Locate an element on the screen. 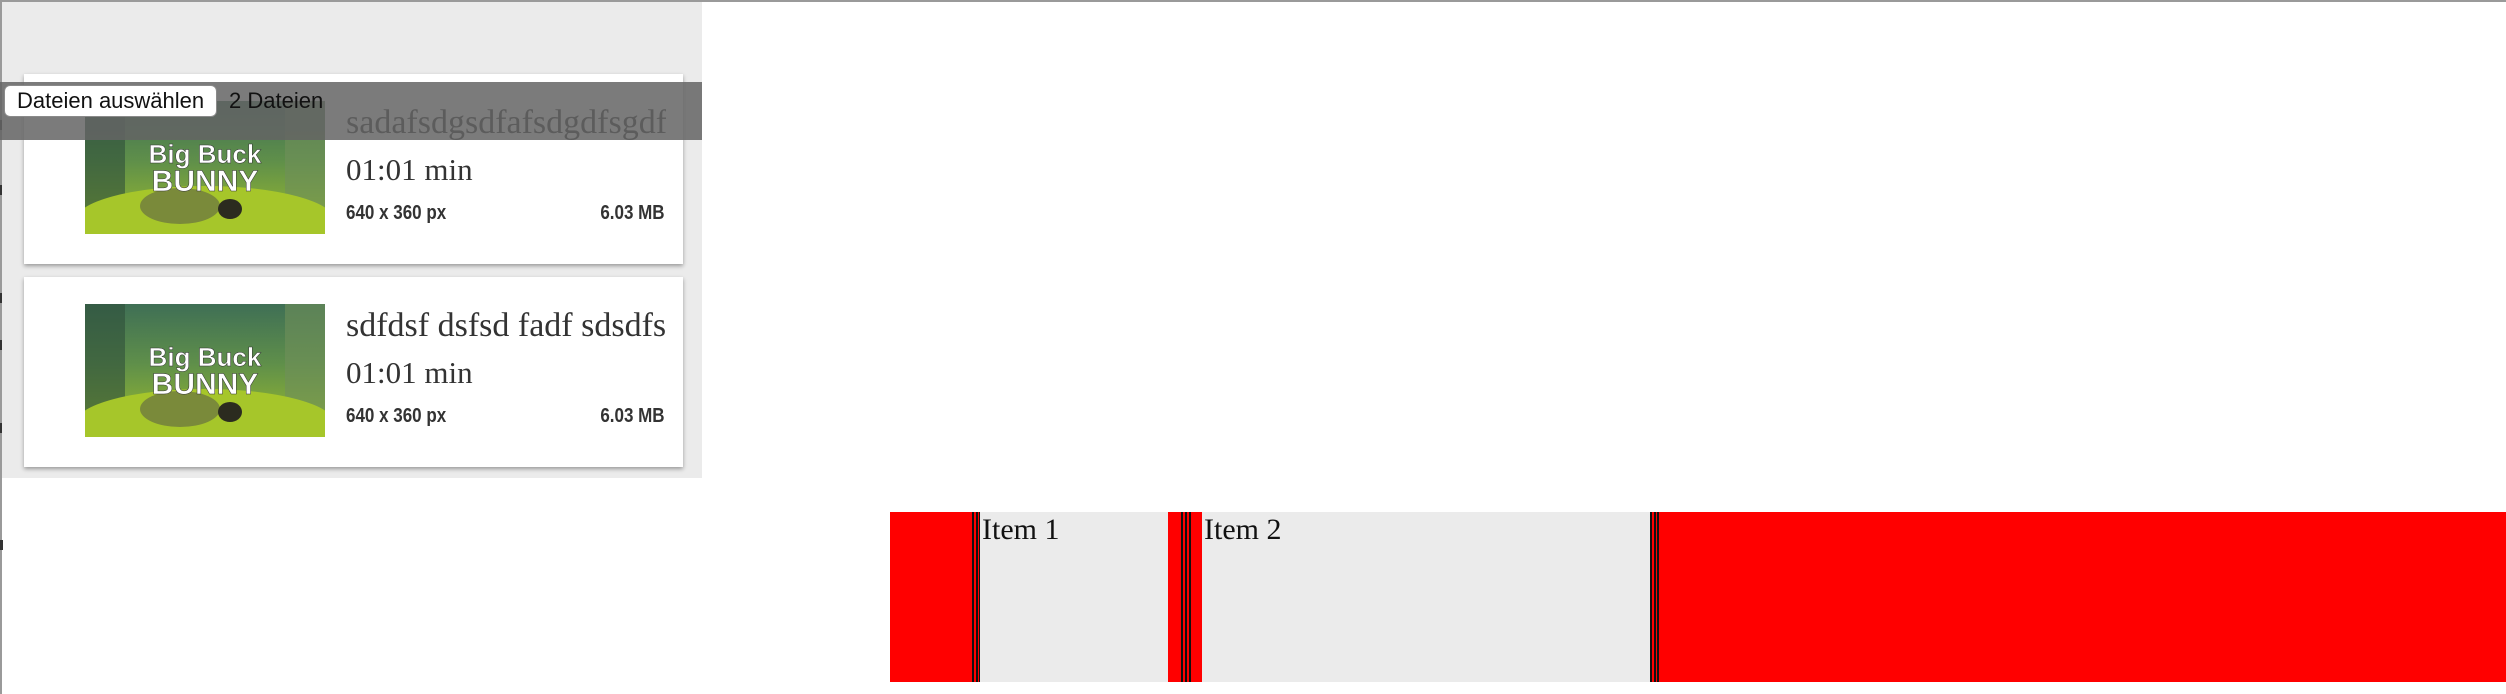  video-thumbnail: Big Buck BUNNY is located at coordinates (205, 370).